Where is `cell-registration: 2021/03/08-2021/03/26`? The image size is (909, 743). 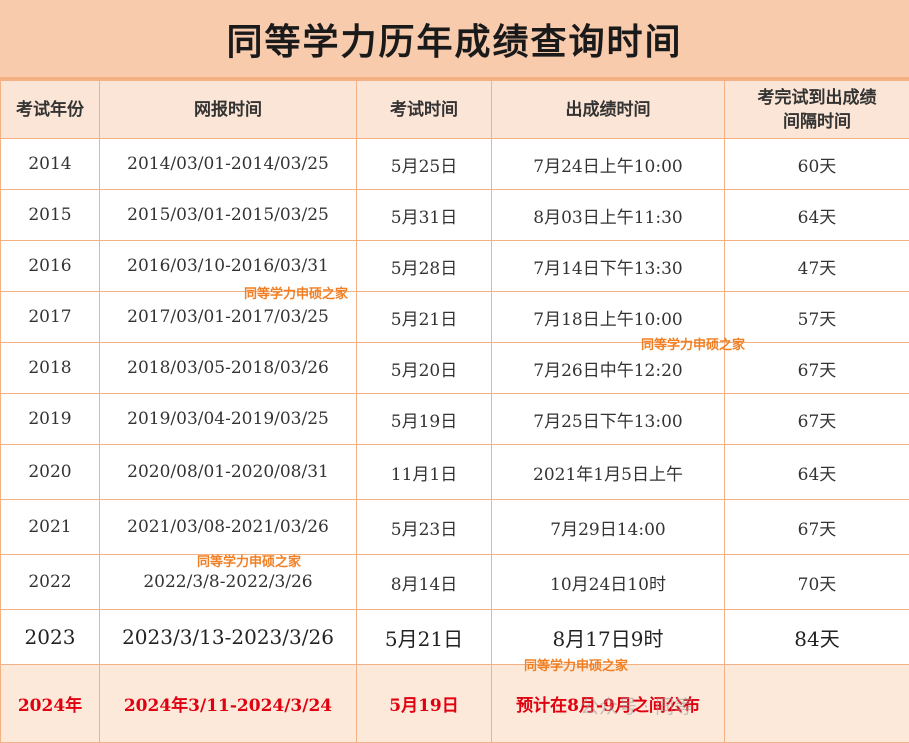 cell-registration: 2021/03/08-2021/03/26 is located at coordinates (228, 527).